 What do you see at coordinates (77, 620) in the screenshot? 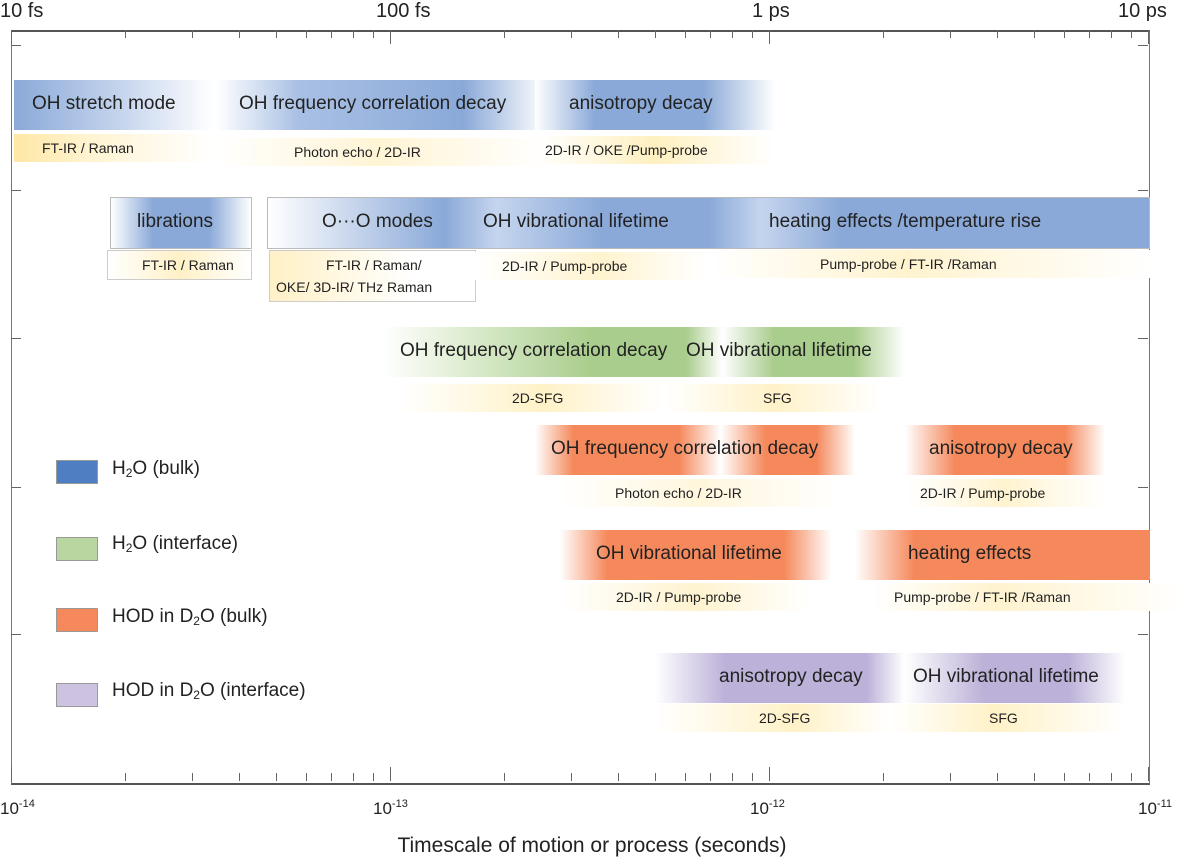
I see `legend-swatch-hod-bulk` at bounding box center [77, 620].